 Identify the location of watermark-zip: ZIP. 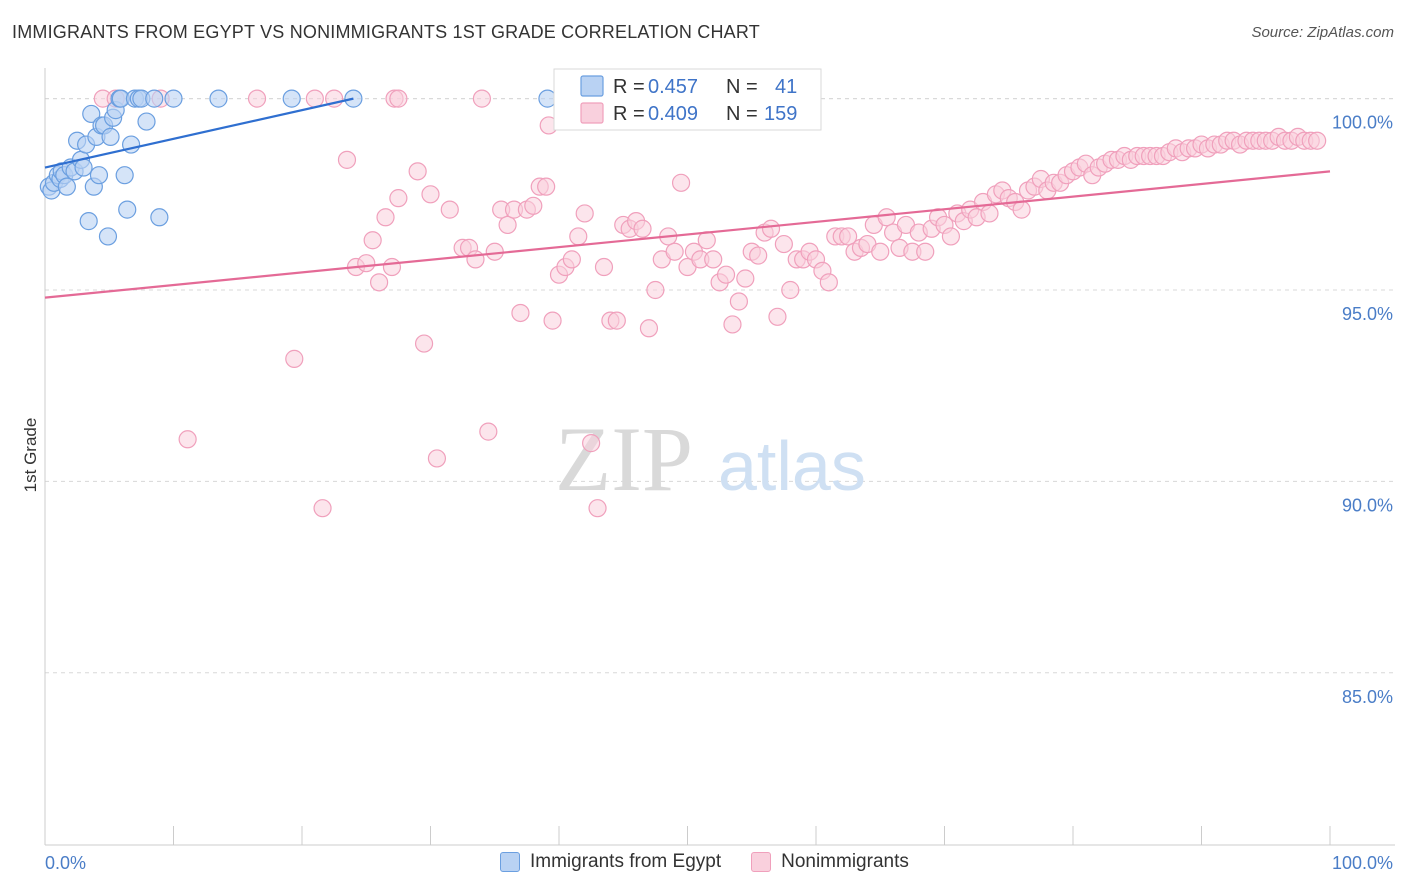
(624, 459).